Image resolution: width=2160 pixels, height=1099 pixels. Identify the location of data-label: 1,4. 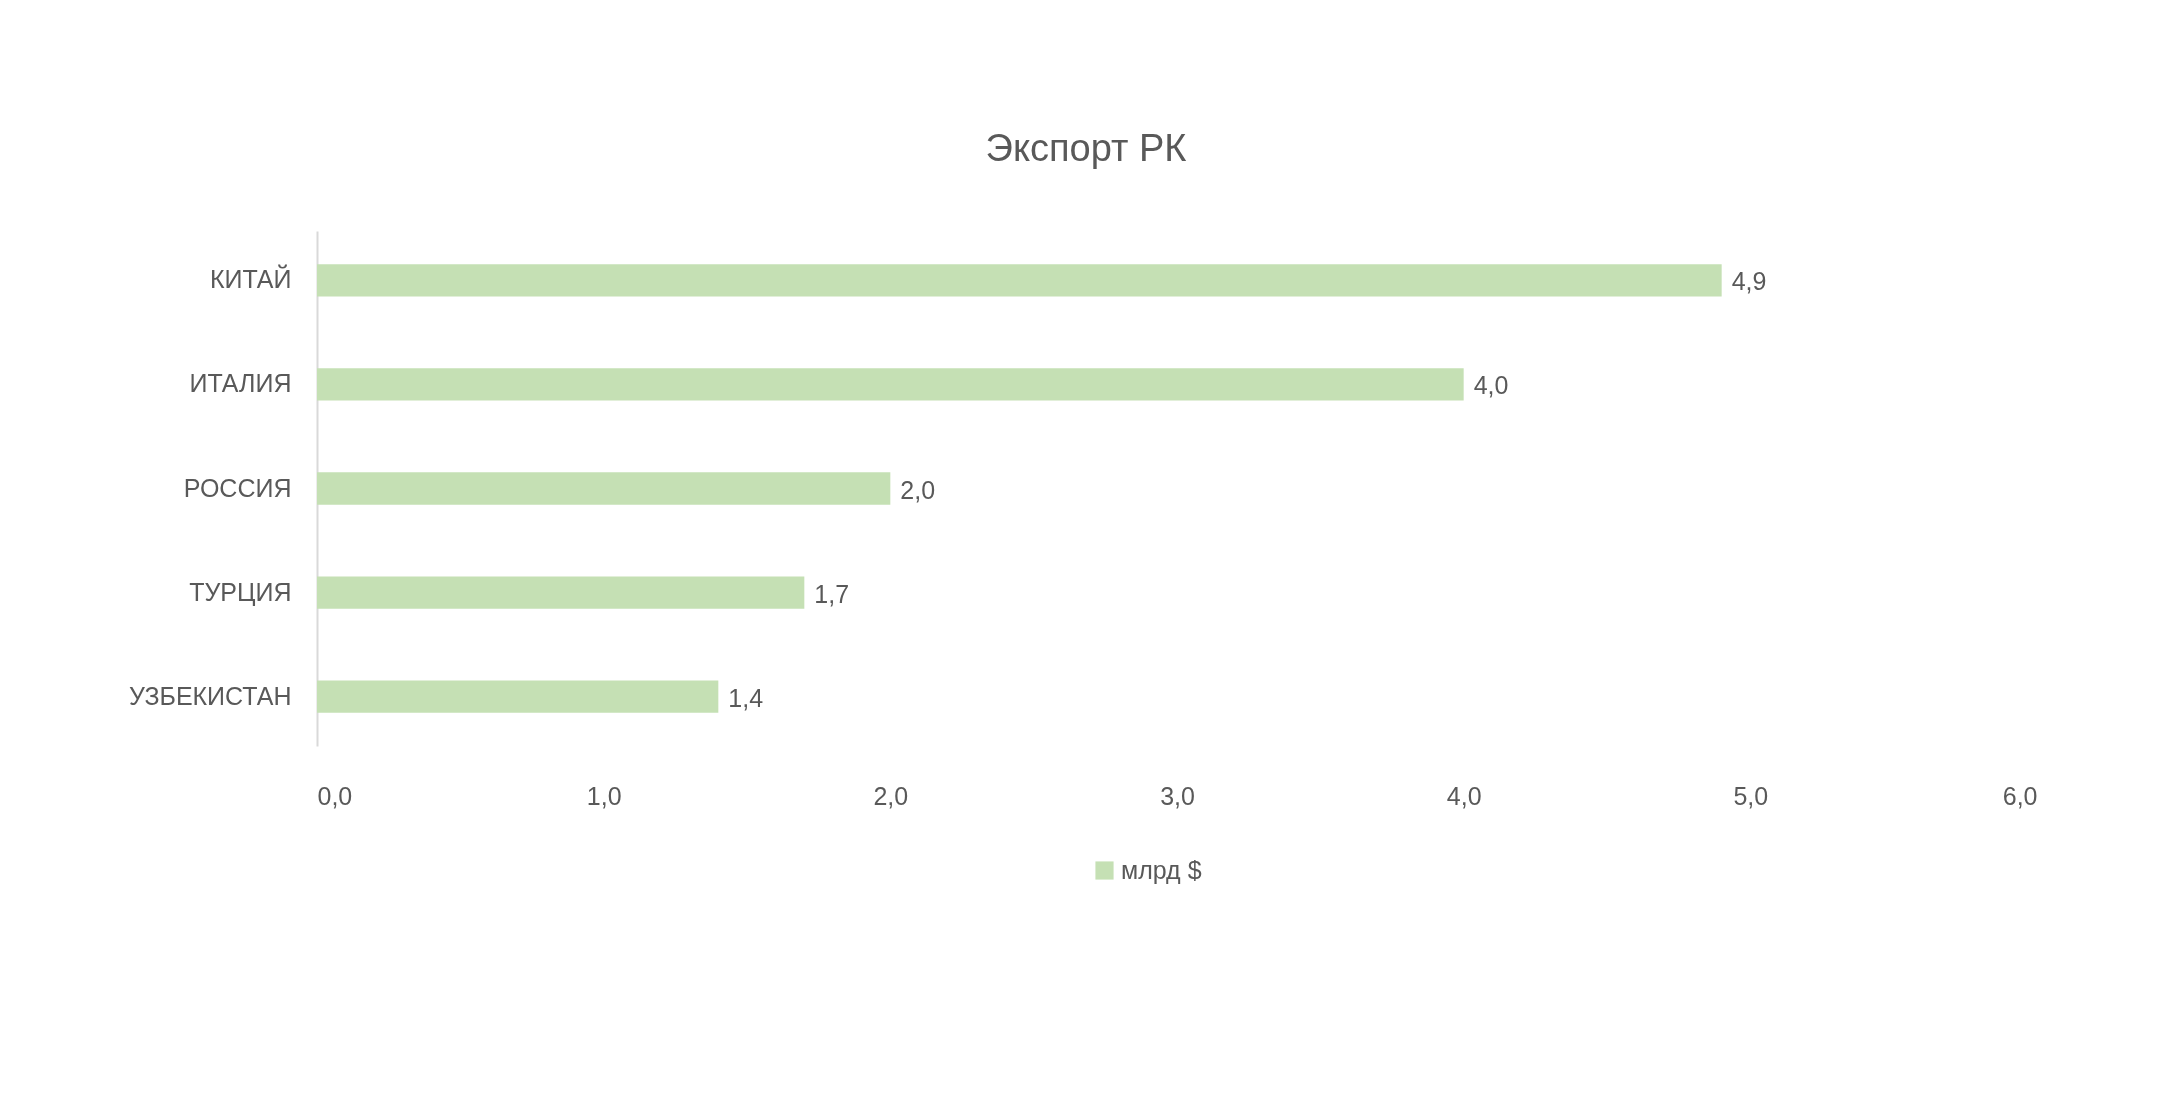
(746, 697).